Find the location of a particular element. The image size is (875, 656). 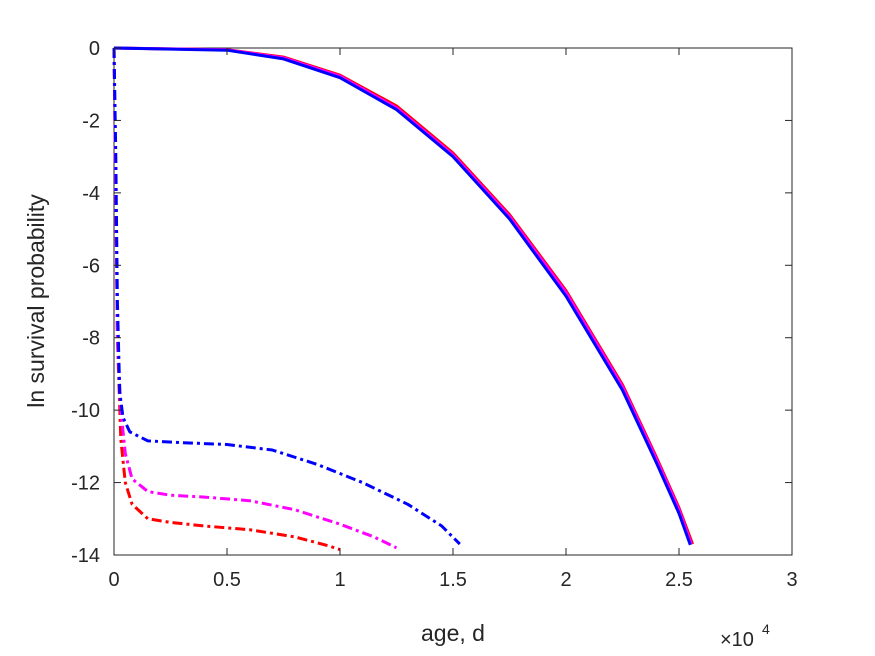

x-multiplier-exponent: 4 is located at coordinates (766, 629).